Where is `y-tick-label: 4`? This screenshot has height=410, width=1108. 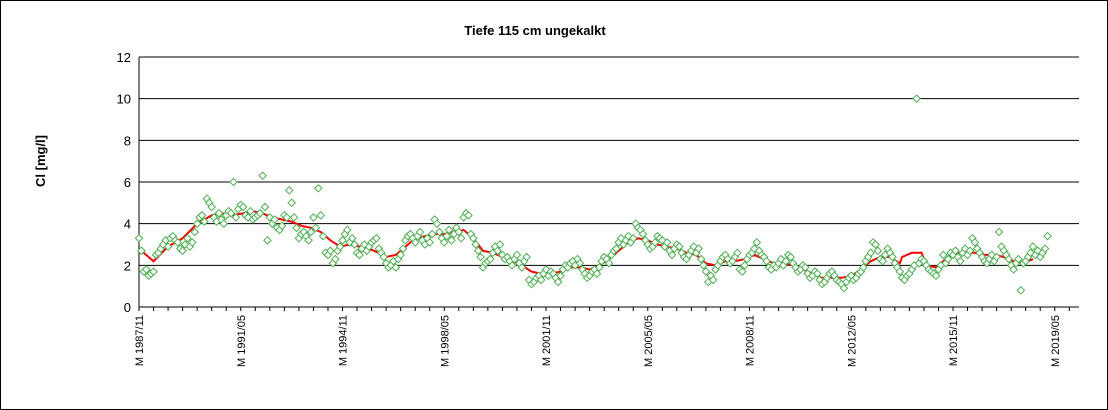
y-tick-label: 4 is located at coordinates (127, 224).